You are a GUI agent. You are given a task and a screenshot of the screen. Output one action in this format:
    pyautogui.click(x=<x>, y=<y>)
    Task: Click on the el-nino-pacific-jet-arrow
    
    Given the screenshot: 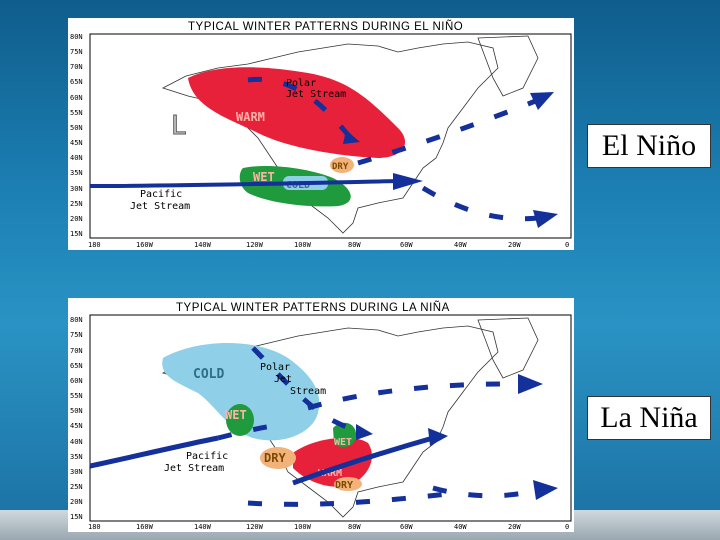 What is the action you would take?
    pyautogui.click(x=244, y=183)
    